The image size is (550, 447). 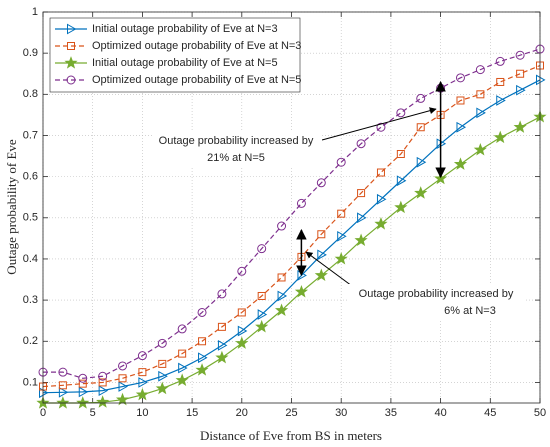 What do you see at coordinates (11, 207) in the screenshot?
I see `y-axis-label: Outage probability of Eve` at bounding box center [11, 207].